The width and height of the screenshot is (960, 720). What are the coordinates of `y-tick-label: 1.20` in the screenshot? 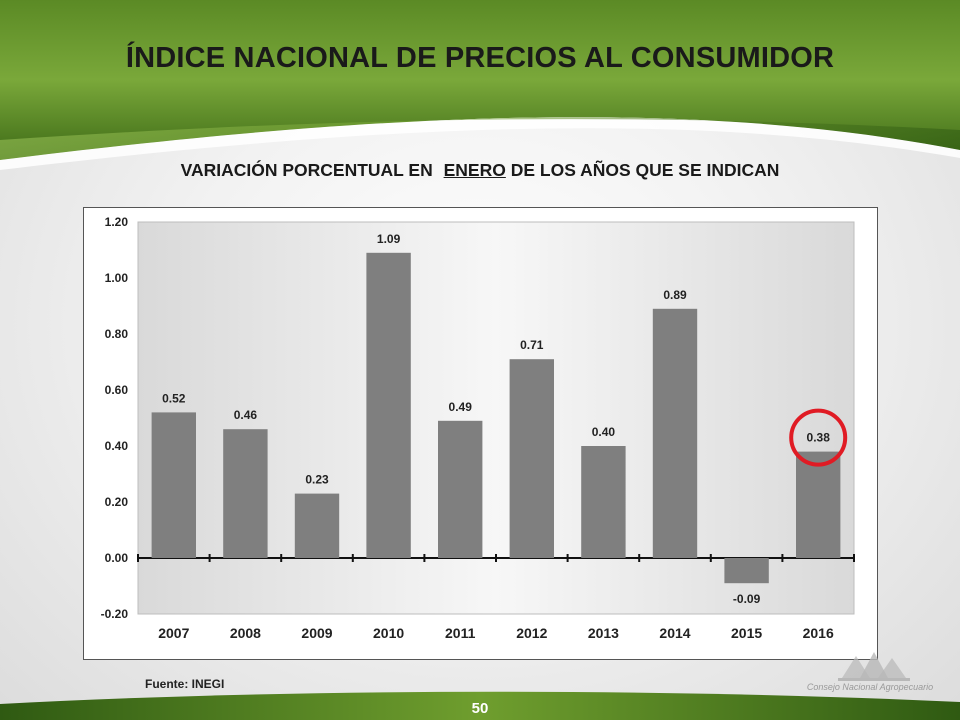 It's located at (117, 222).